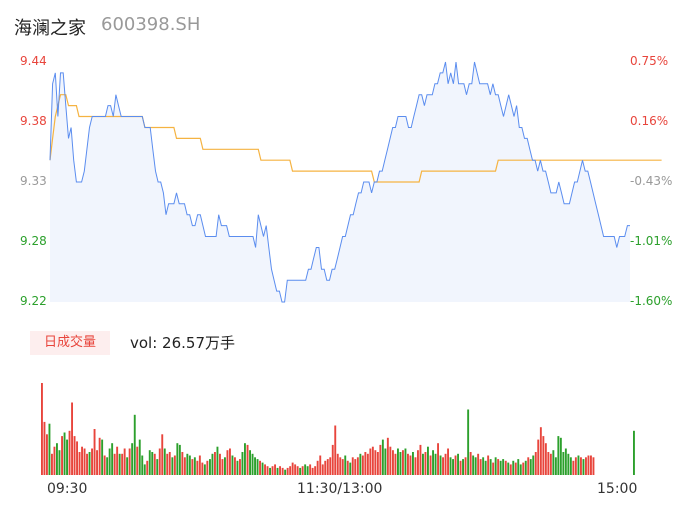 This screenshot has width=686, height=524. Describe the element at coordinates (182, 343) in the screenshot. I see `volume-readout: vol: 26.57万手` at that location.